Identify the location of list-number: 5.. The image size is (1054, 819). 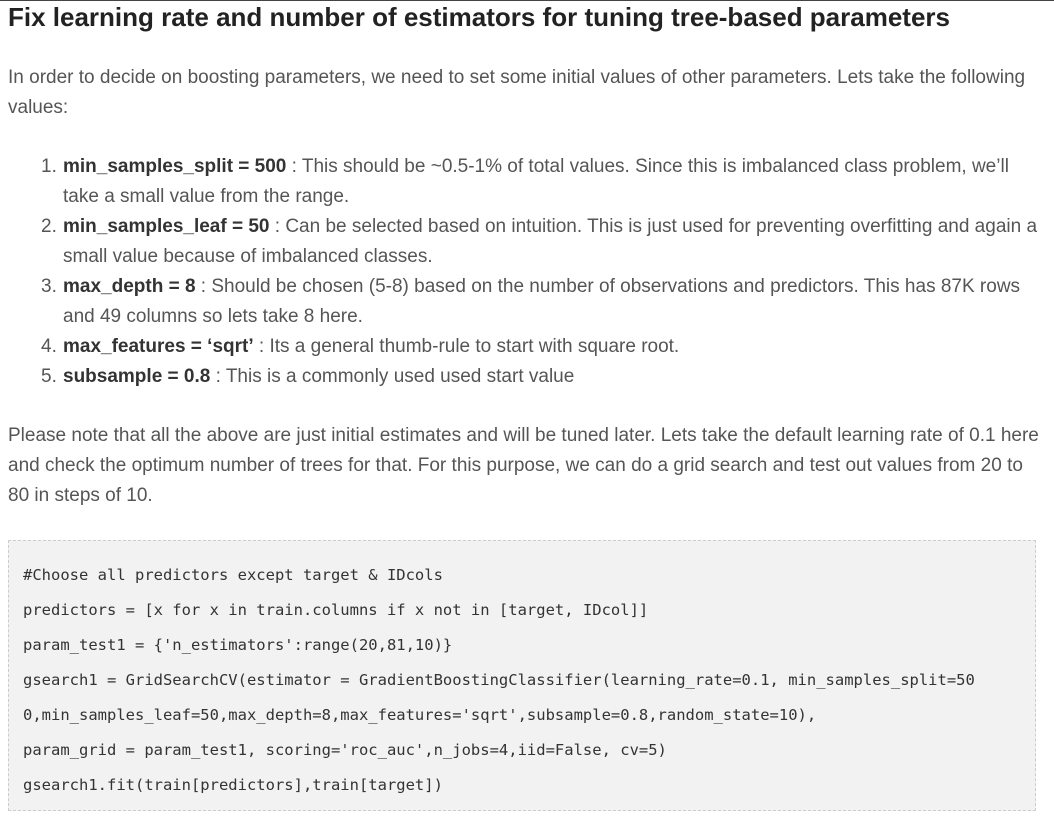
(49, 376).